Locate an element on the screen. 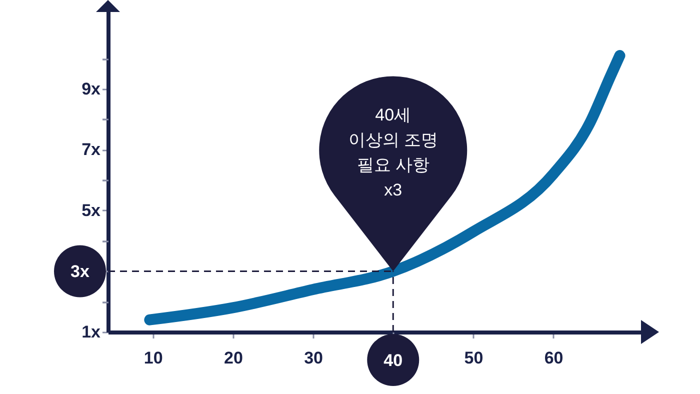 The height and width of the screenshot is (394, 700). x-tick-label: 20 is located at coordinates (233, 358).